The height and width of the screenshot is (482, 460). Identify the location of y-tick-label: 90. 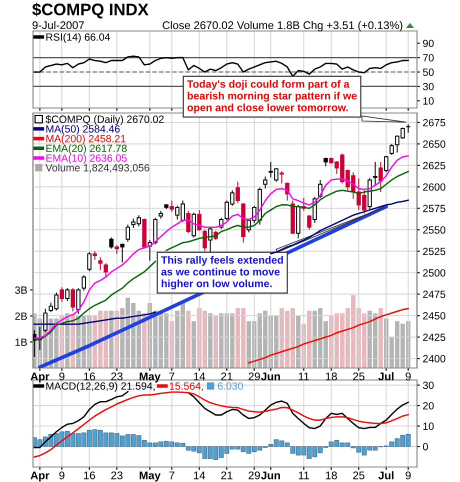
(428, 44).